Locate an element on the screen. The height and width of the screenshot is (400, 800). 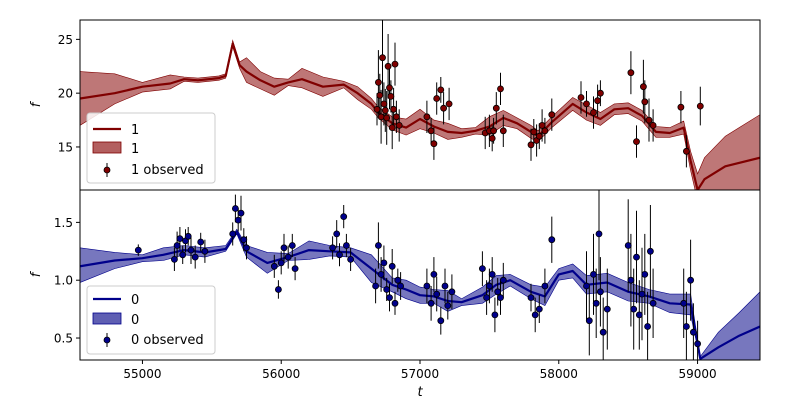
y-ticks-bottom: 0.5 1.0 1.5 is located at coordinates (67, 281).